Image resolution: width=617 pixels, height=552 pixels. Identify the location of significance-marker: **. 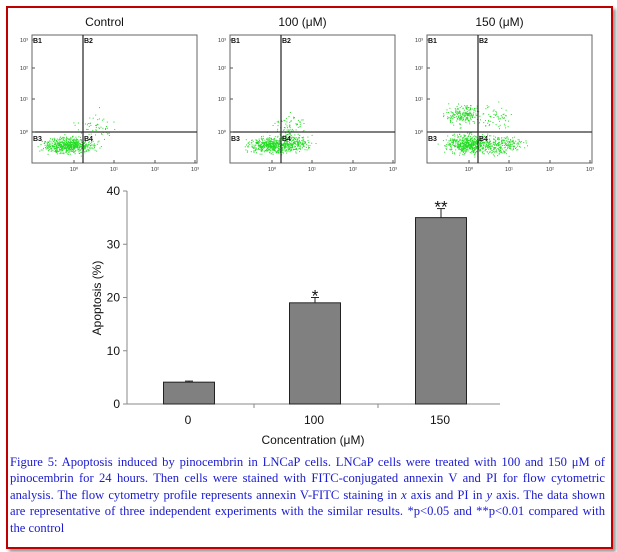
(441, 207).